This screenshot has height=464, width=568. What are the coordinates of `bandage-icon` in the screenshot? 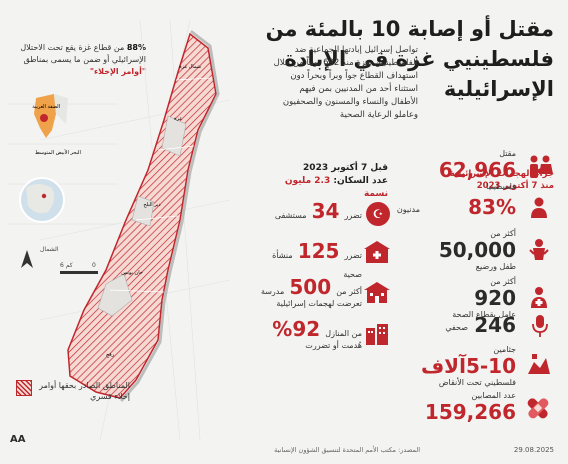 It's located at (538, 408).